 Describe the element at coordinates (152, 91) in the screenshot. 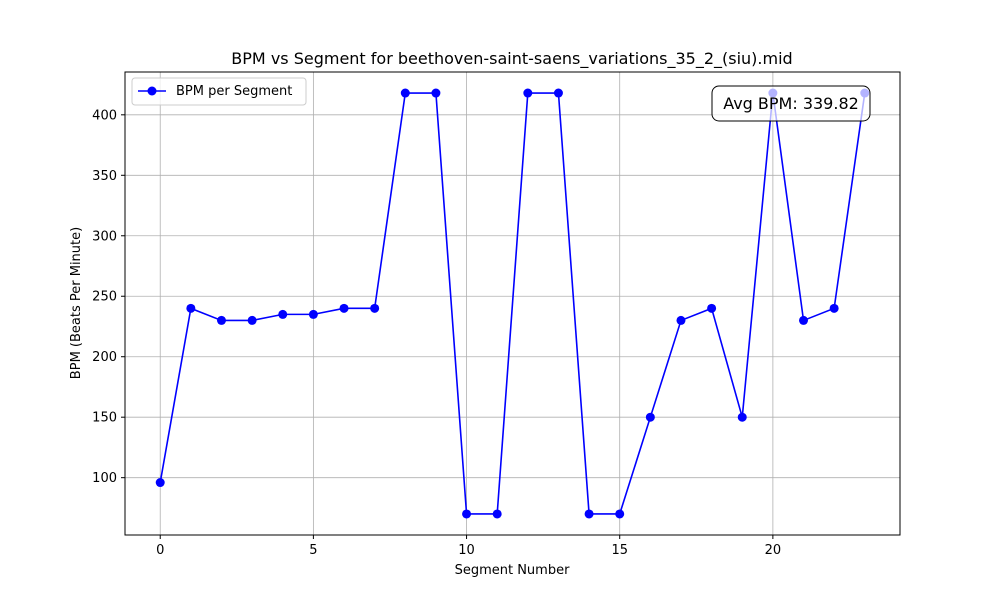

I see `legend-marker-swatch` at that location.